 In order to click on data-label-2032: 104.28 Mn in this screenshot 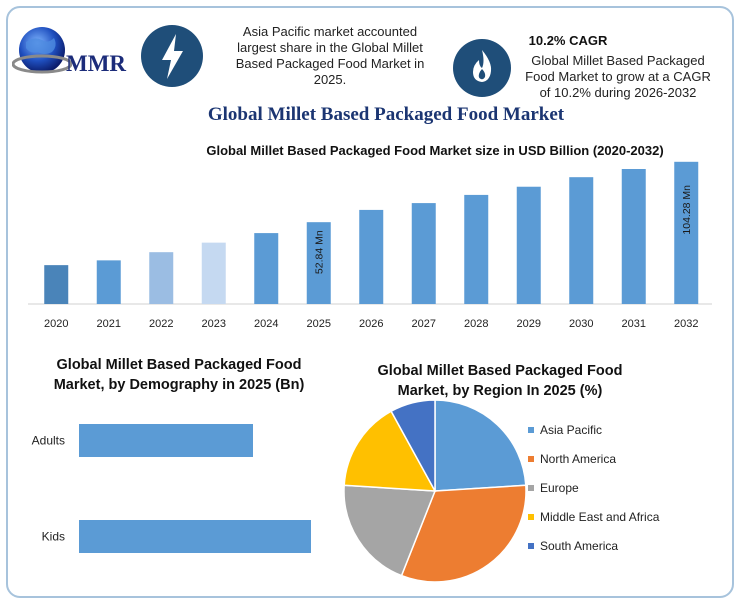, I will do `click(687, 210)`.